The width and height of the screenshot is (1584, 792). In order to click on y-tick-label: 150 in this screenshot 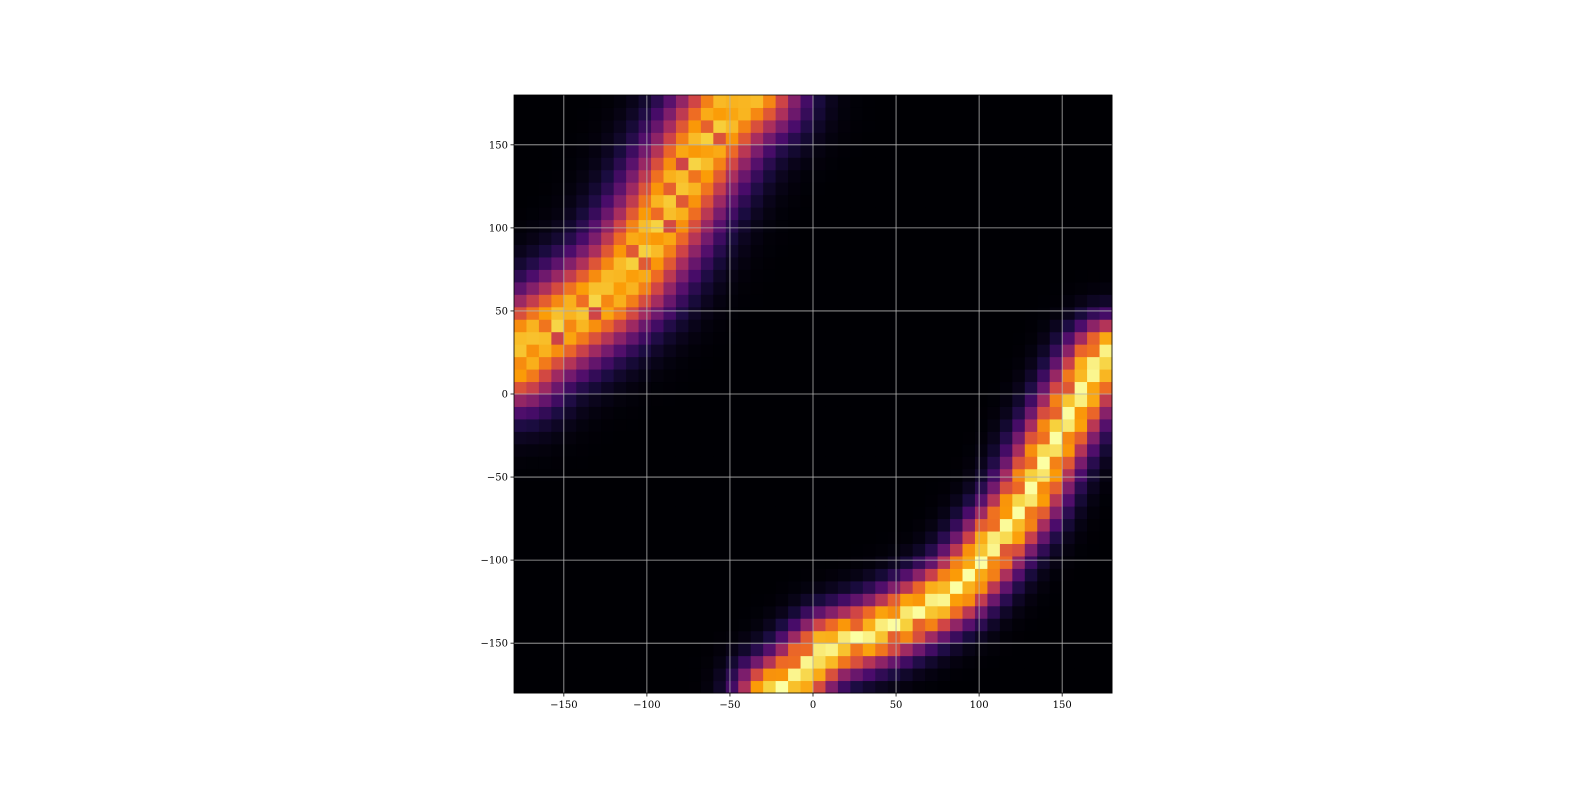, I will do `click(498, 145)`.